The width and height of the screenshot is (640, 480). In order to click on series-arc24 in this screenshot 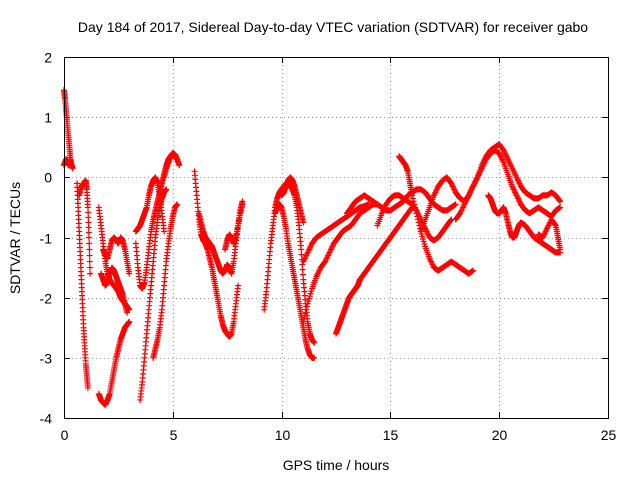, I will do `click(414, 218)`.